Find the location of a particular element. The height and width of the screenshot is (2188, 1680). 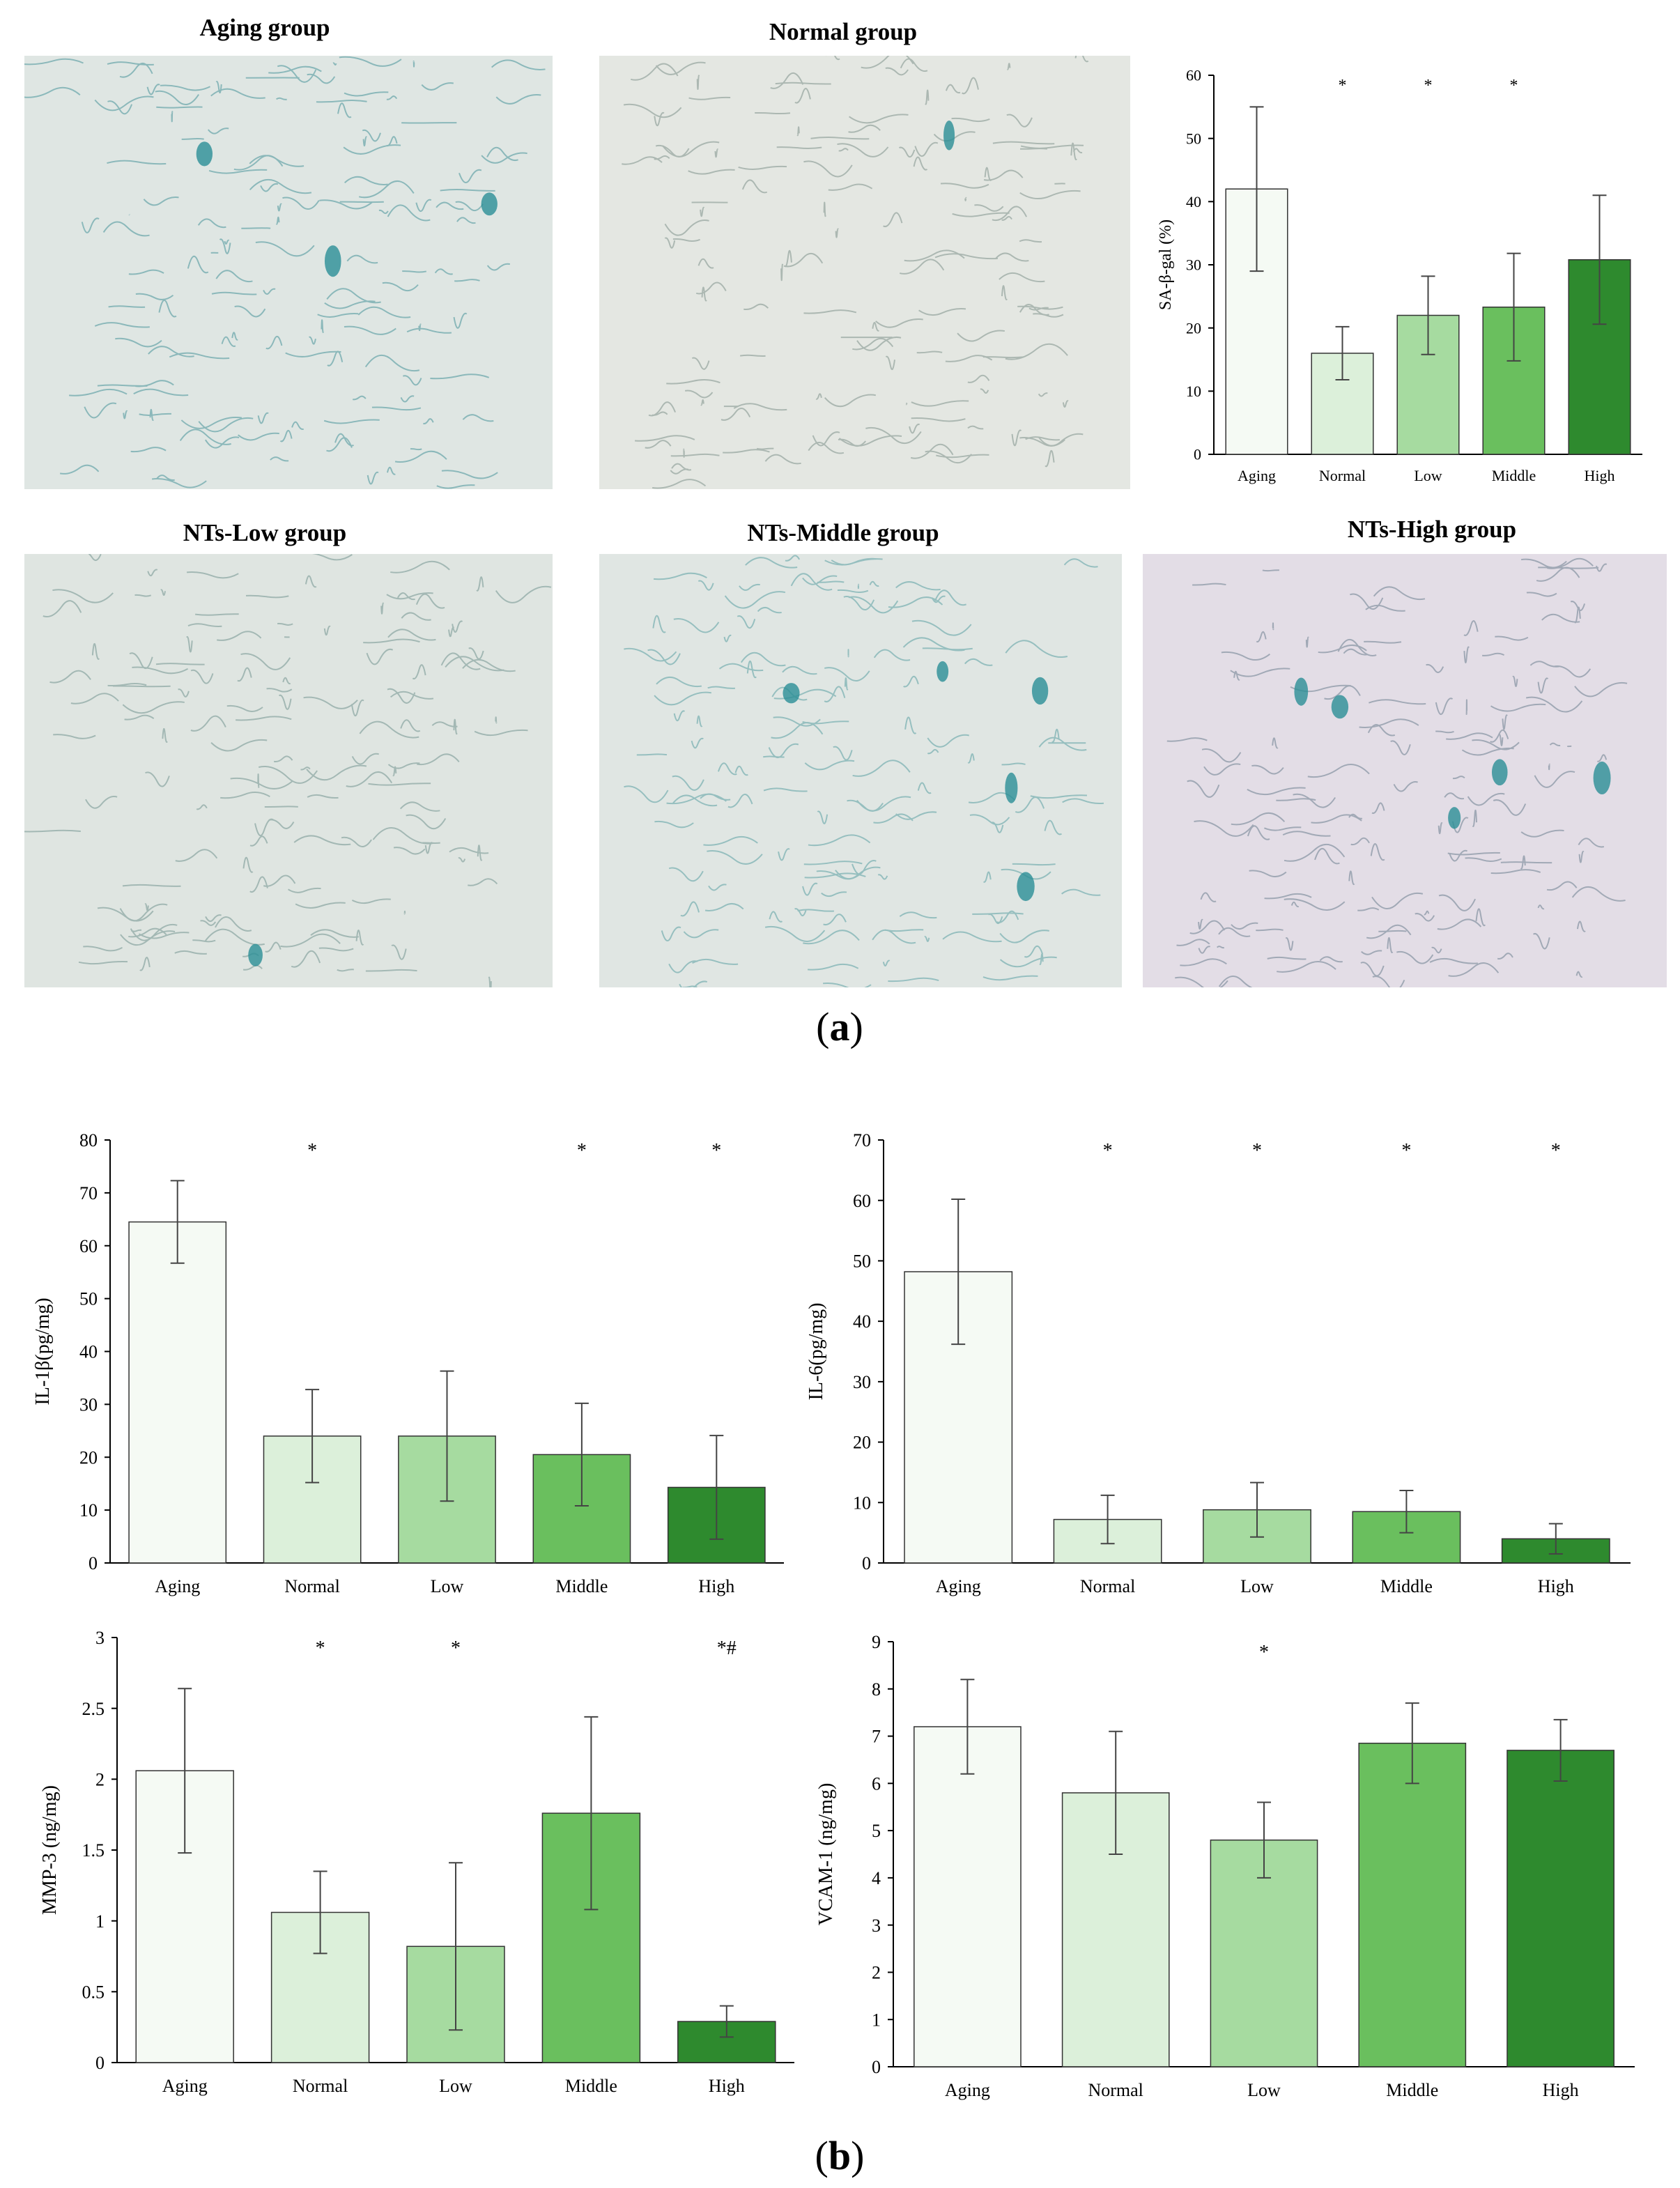

y-tick-label: 6 is located at coordinates (876, 1783).